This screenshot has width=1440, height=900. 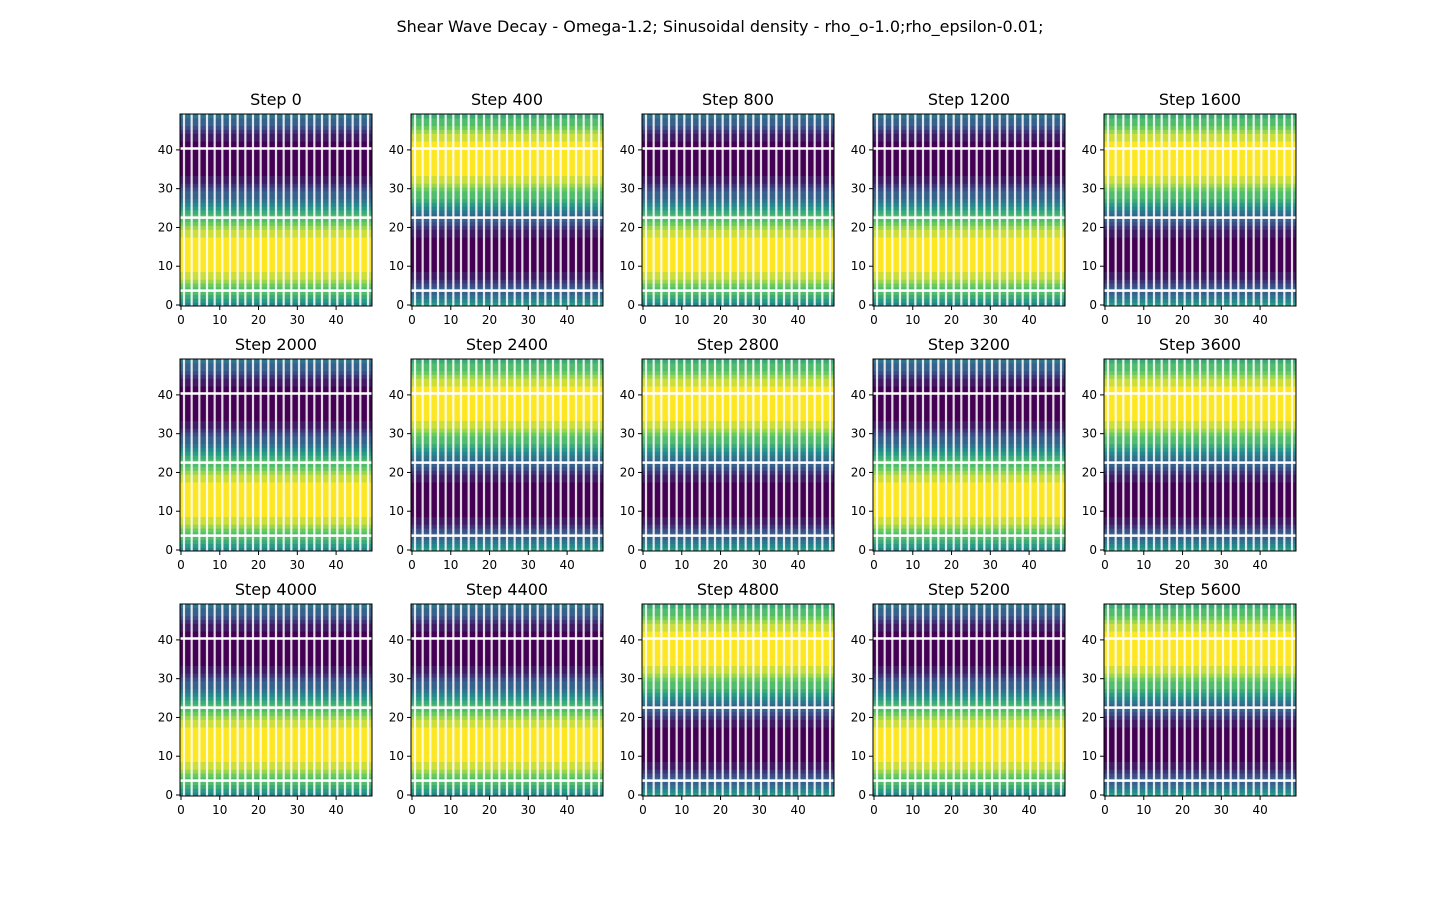 I want to click on subplot: Step 2000 0 10 20 30 40 0 10 20 30 40, so click(x=265, y=453).